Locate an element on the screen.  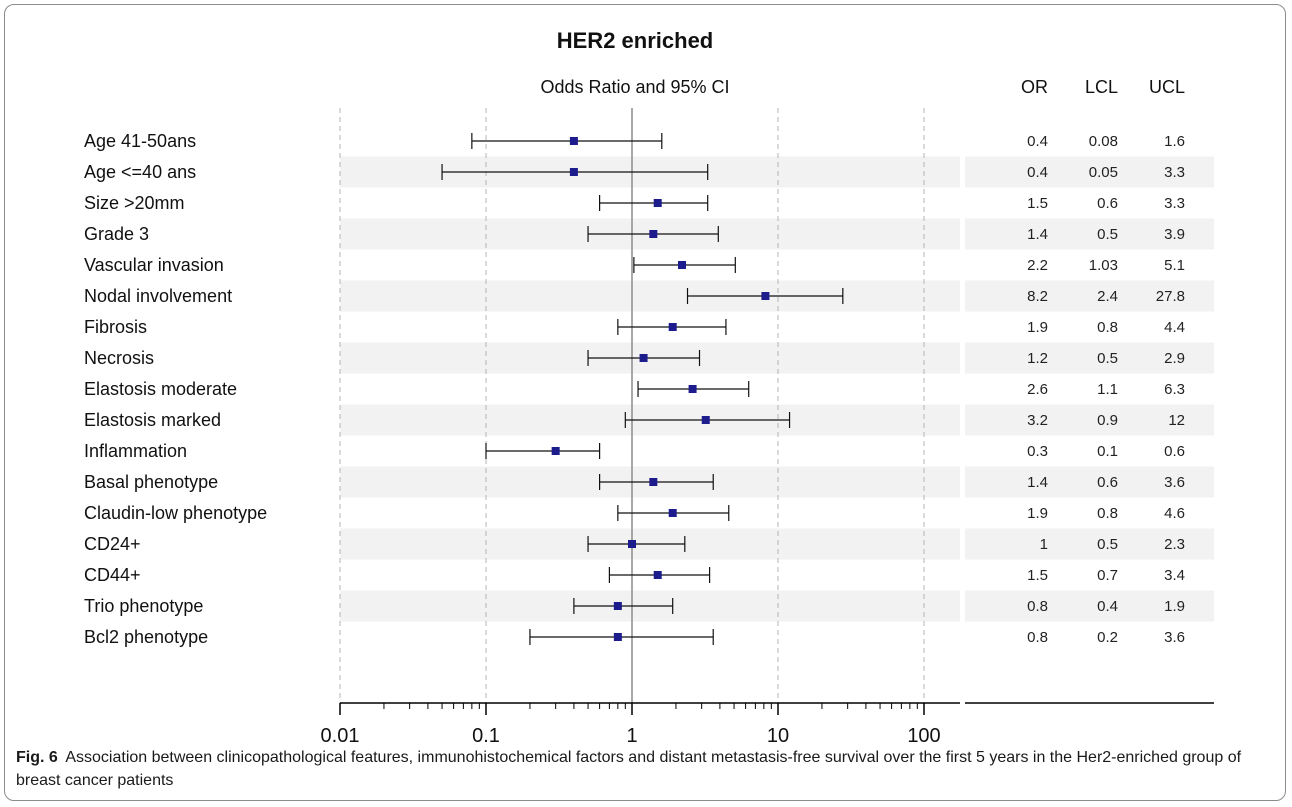
row-label: Inflammation is located at coordinates (135, 451).